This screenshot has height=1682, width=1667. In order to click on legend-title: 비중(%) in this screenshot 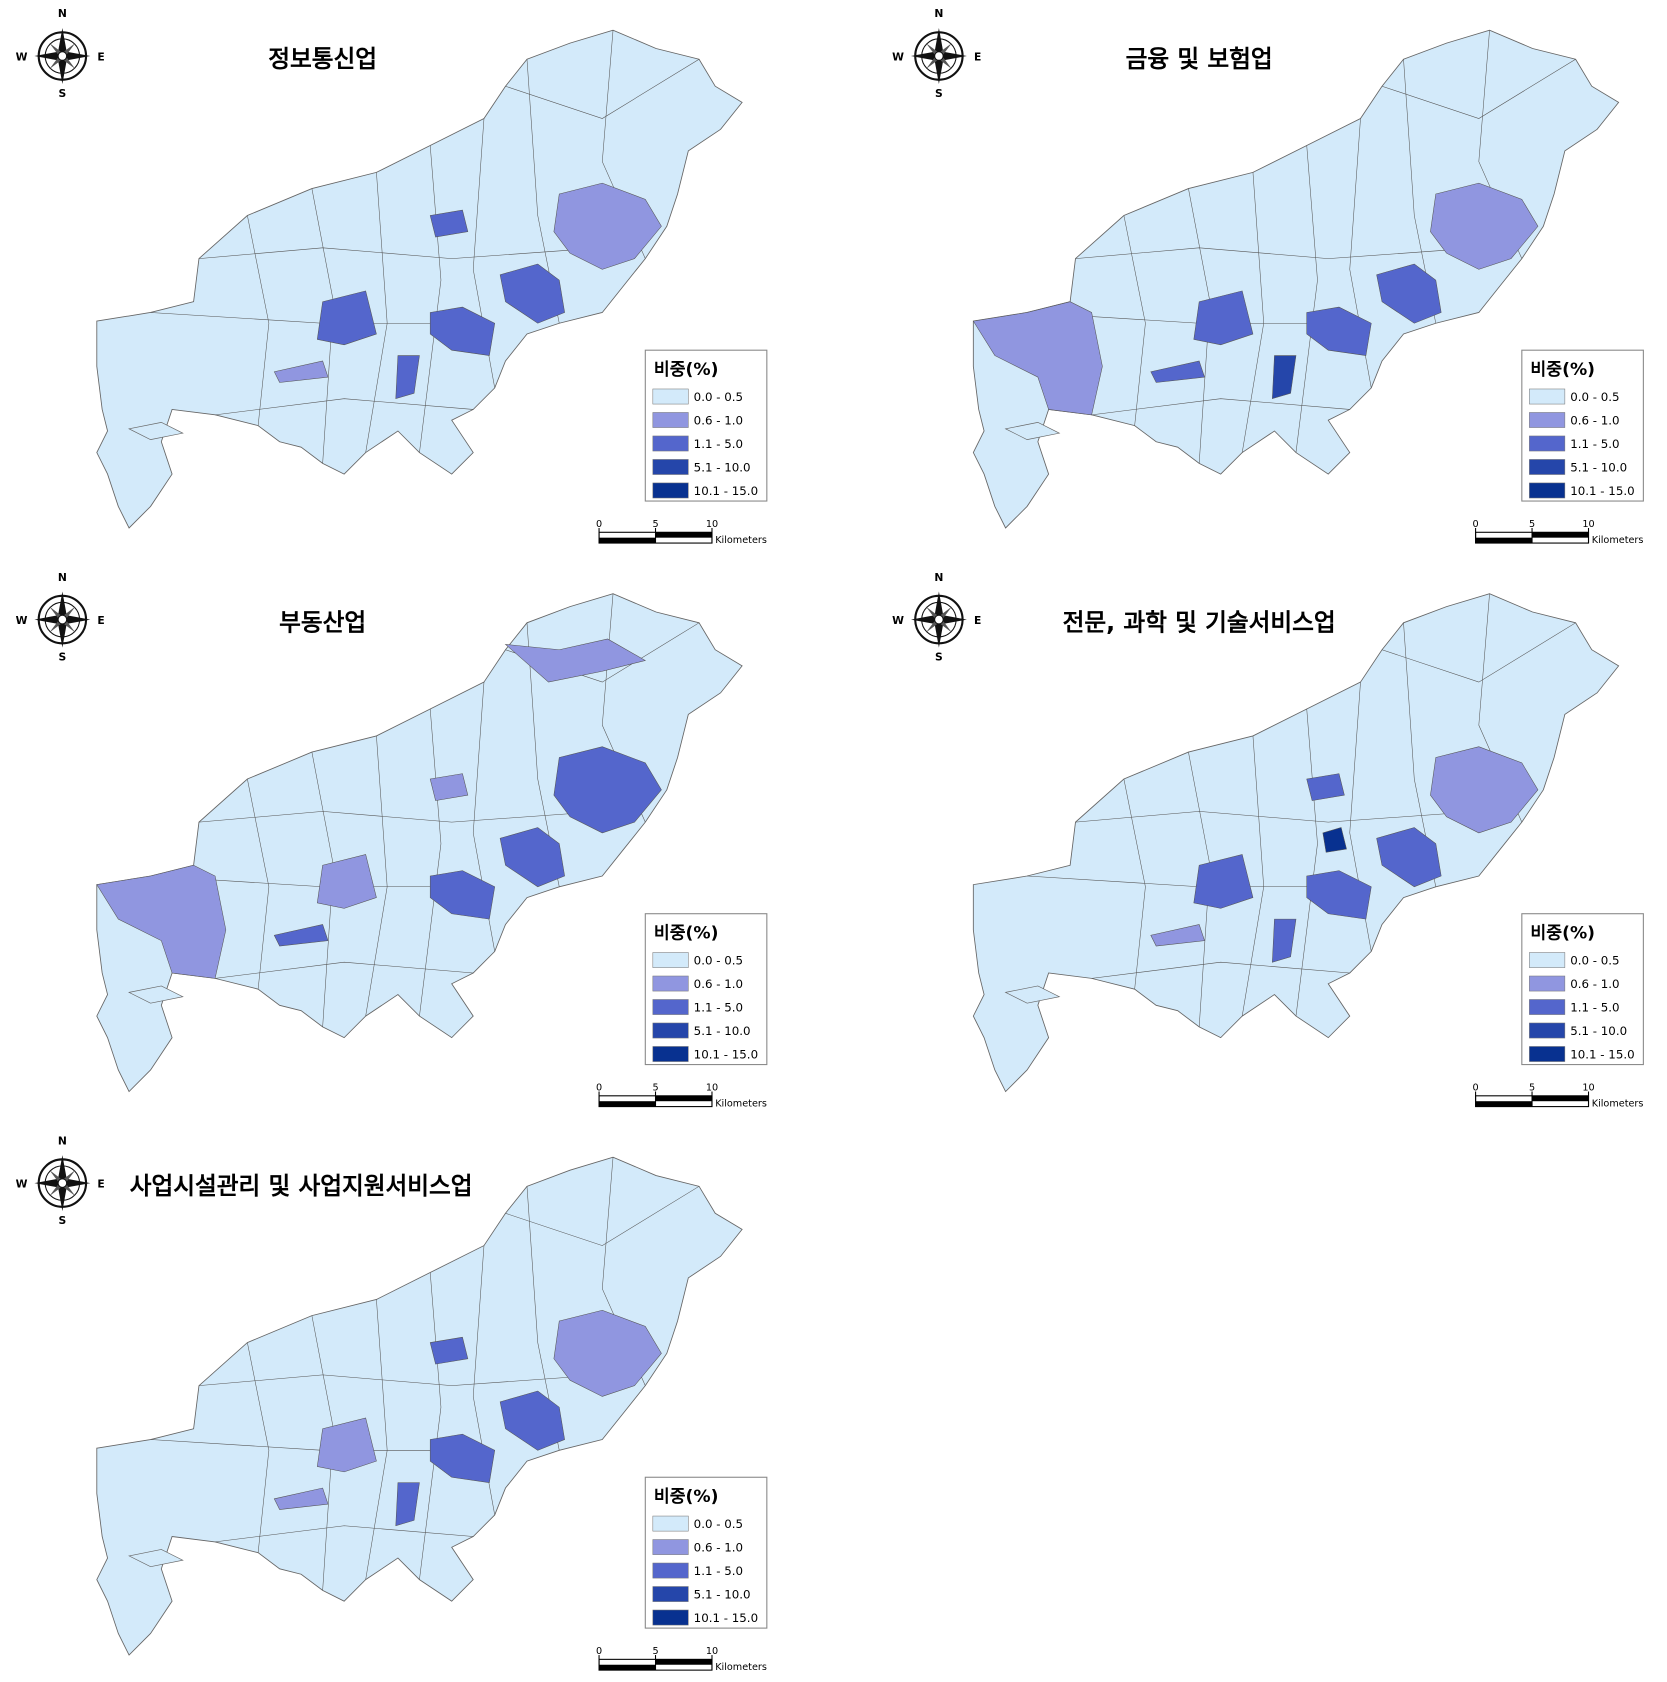, I will do `click(1562, 370)`.